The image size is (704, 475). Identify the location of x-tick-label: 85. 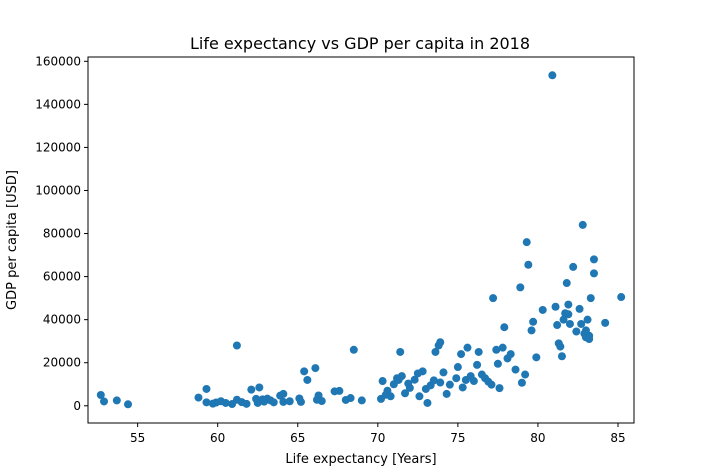
(617, 438).